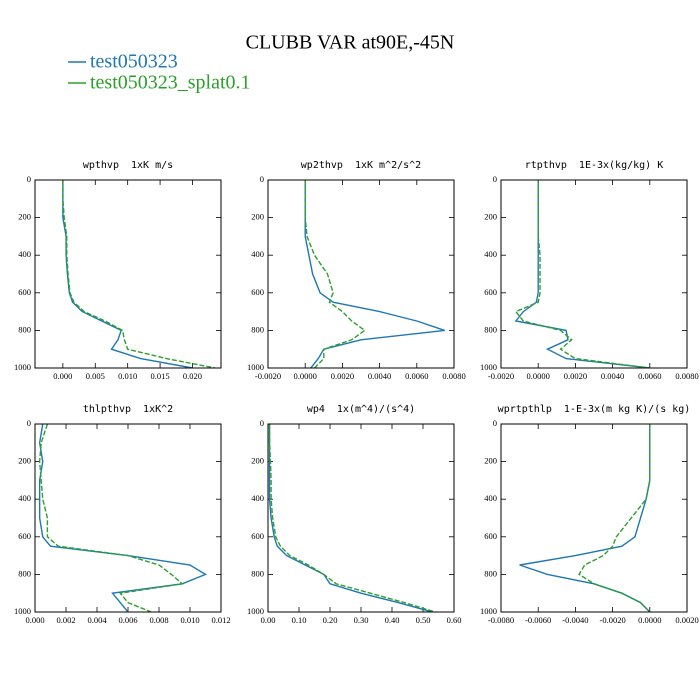 Image resolution: width=700 pixels, height=700 pixels. Describe the element at coordinates (575, 620) in the screenshot. I see `x-tick-label: -0.0040` at that location.